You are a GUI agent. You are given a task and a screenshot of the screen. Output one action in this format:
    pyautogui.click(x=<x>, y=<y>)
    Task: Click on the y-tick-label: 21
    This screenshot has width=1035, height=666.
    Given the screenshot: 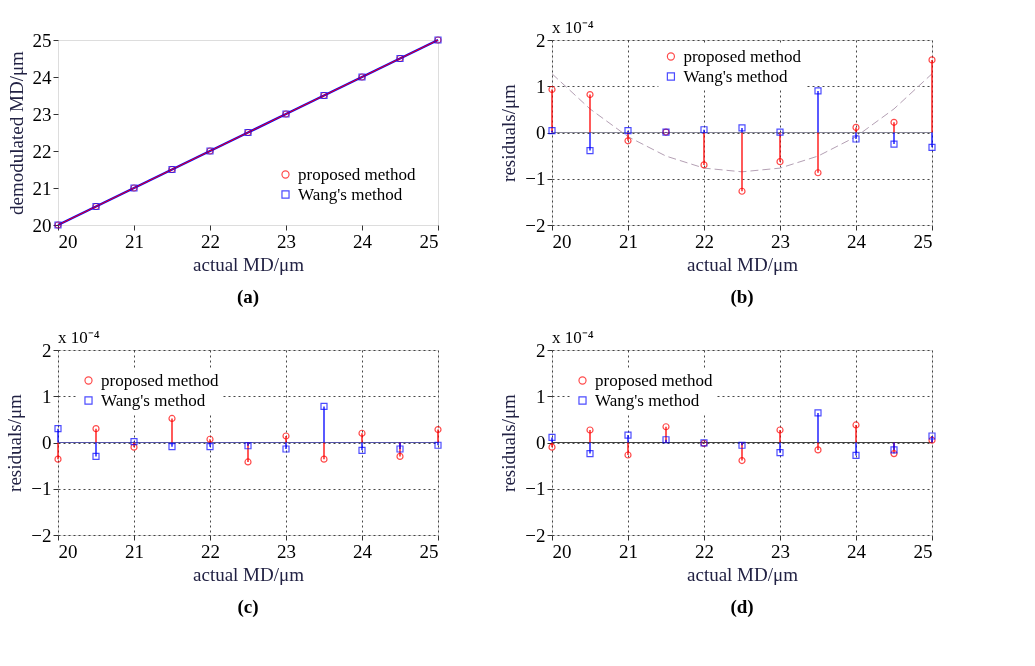 What is the action you would take?
    pyautogui.click(x=42, y=188)
    